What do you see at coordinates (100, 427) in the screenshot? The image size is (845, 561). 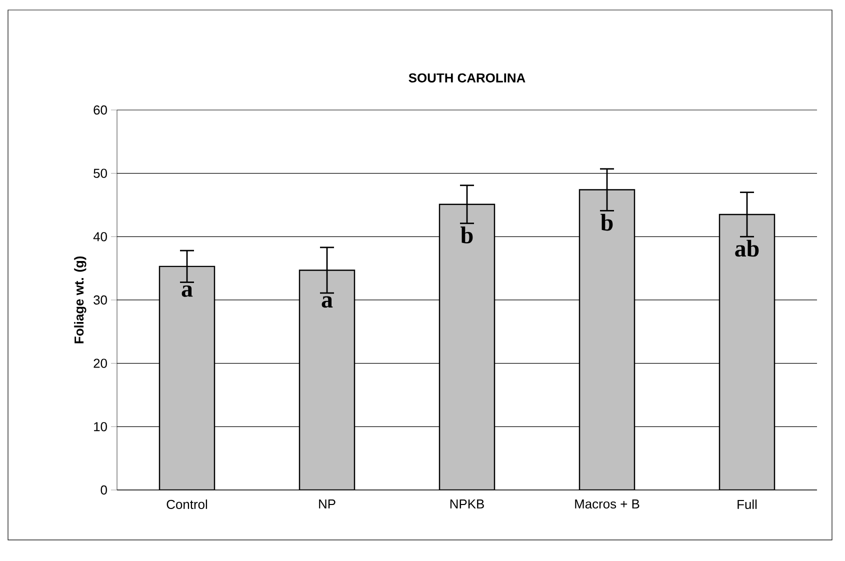 I see `y-tick-label: 10` at bounding box center [100, 427].